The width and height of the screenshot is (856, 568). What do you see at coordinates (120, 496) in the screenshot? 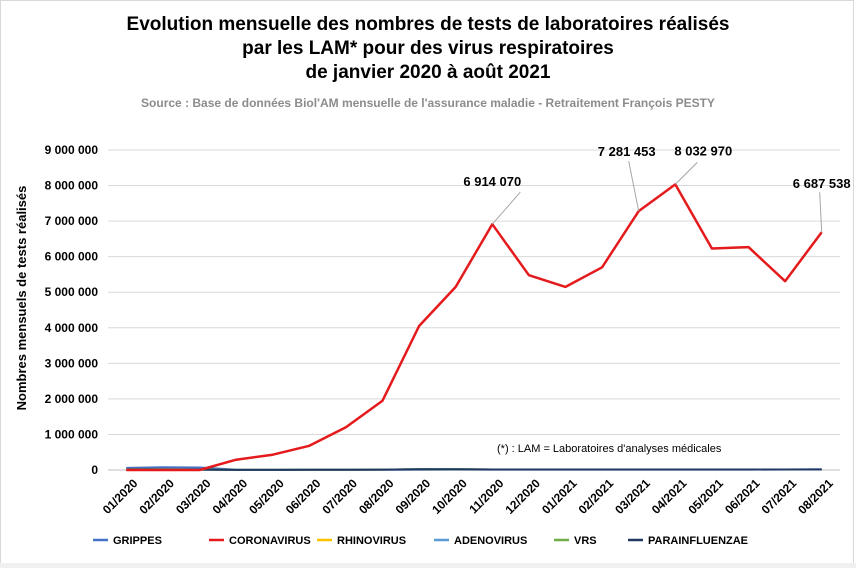
I see `x-tick-label: 01/2020` at bounding box center [120, 496].